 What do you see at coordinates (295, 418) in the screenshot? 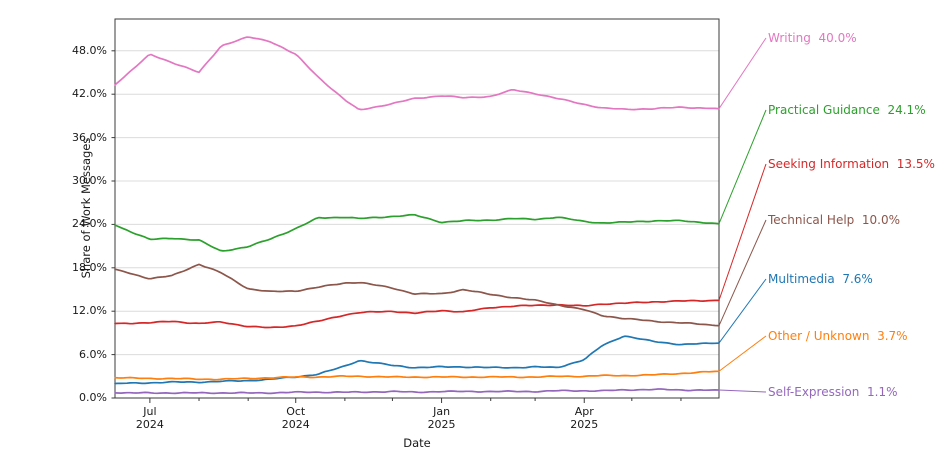
I see `x-tick-label: Oct 2024` at bounding box center [295, 418].